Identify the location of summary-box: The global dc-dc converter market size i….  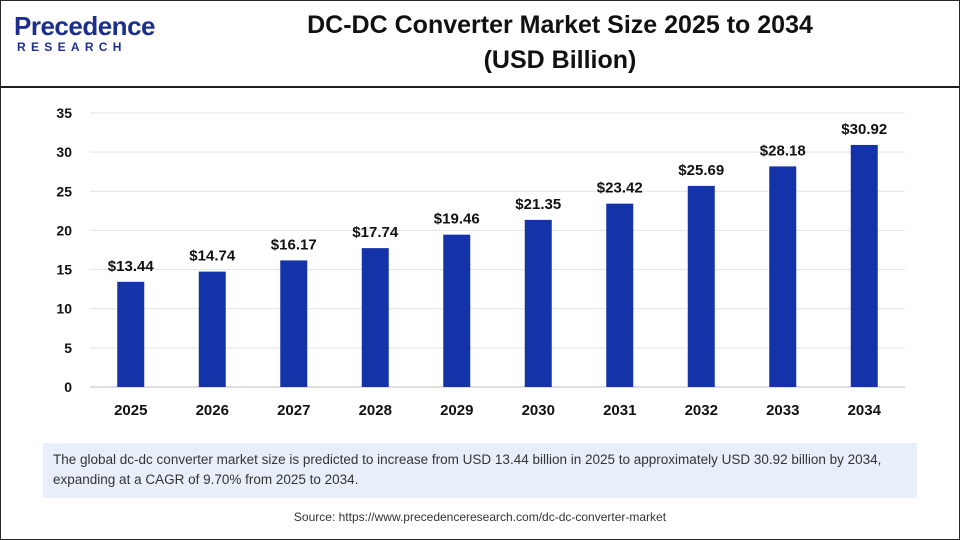
(480, 470).